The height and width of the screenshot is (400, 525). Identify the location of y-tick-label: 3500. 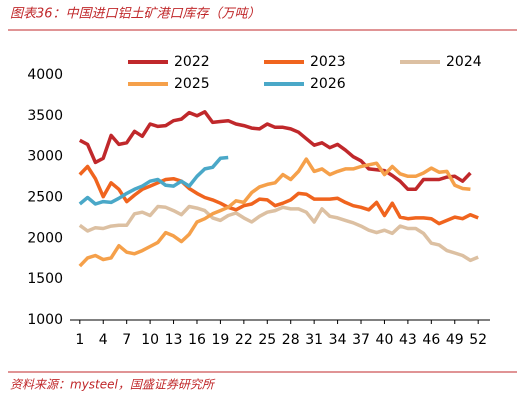
(45, 116).